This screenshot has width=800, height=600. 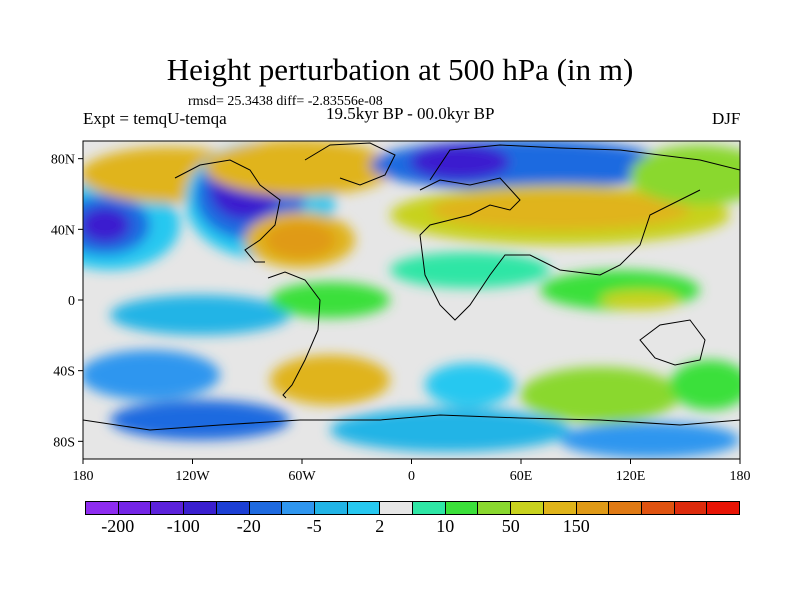 What do you see at coordinates (64, 372) in the screenshot?
I see `lat-label: 40S` at bounding box center [64, 372].